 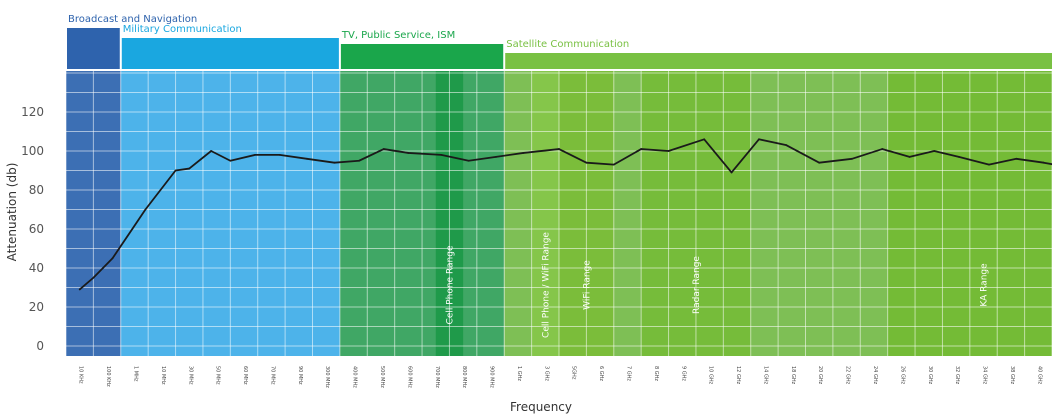 What do you see at coordinates (32, 112) in the screenshot?
I see `y-tick-label: 120` at bounding box center [32, 112].